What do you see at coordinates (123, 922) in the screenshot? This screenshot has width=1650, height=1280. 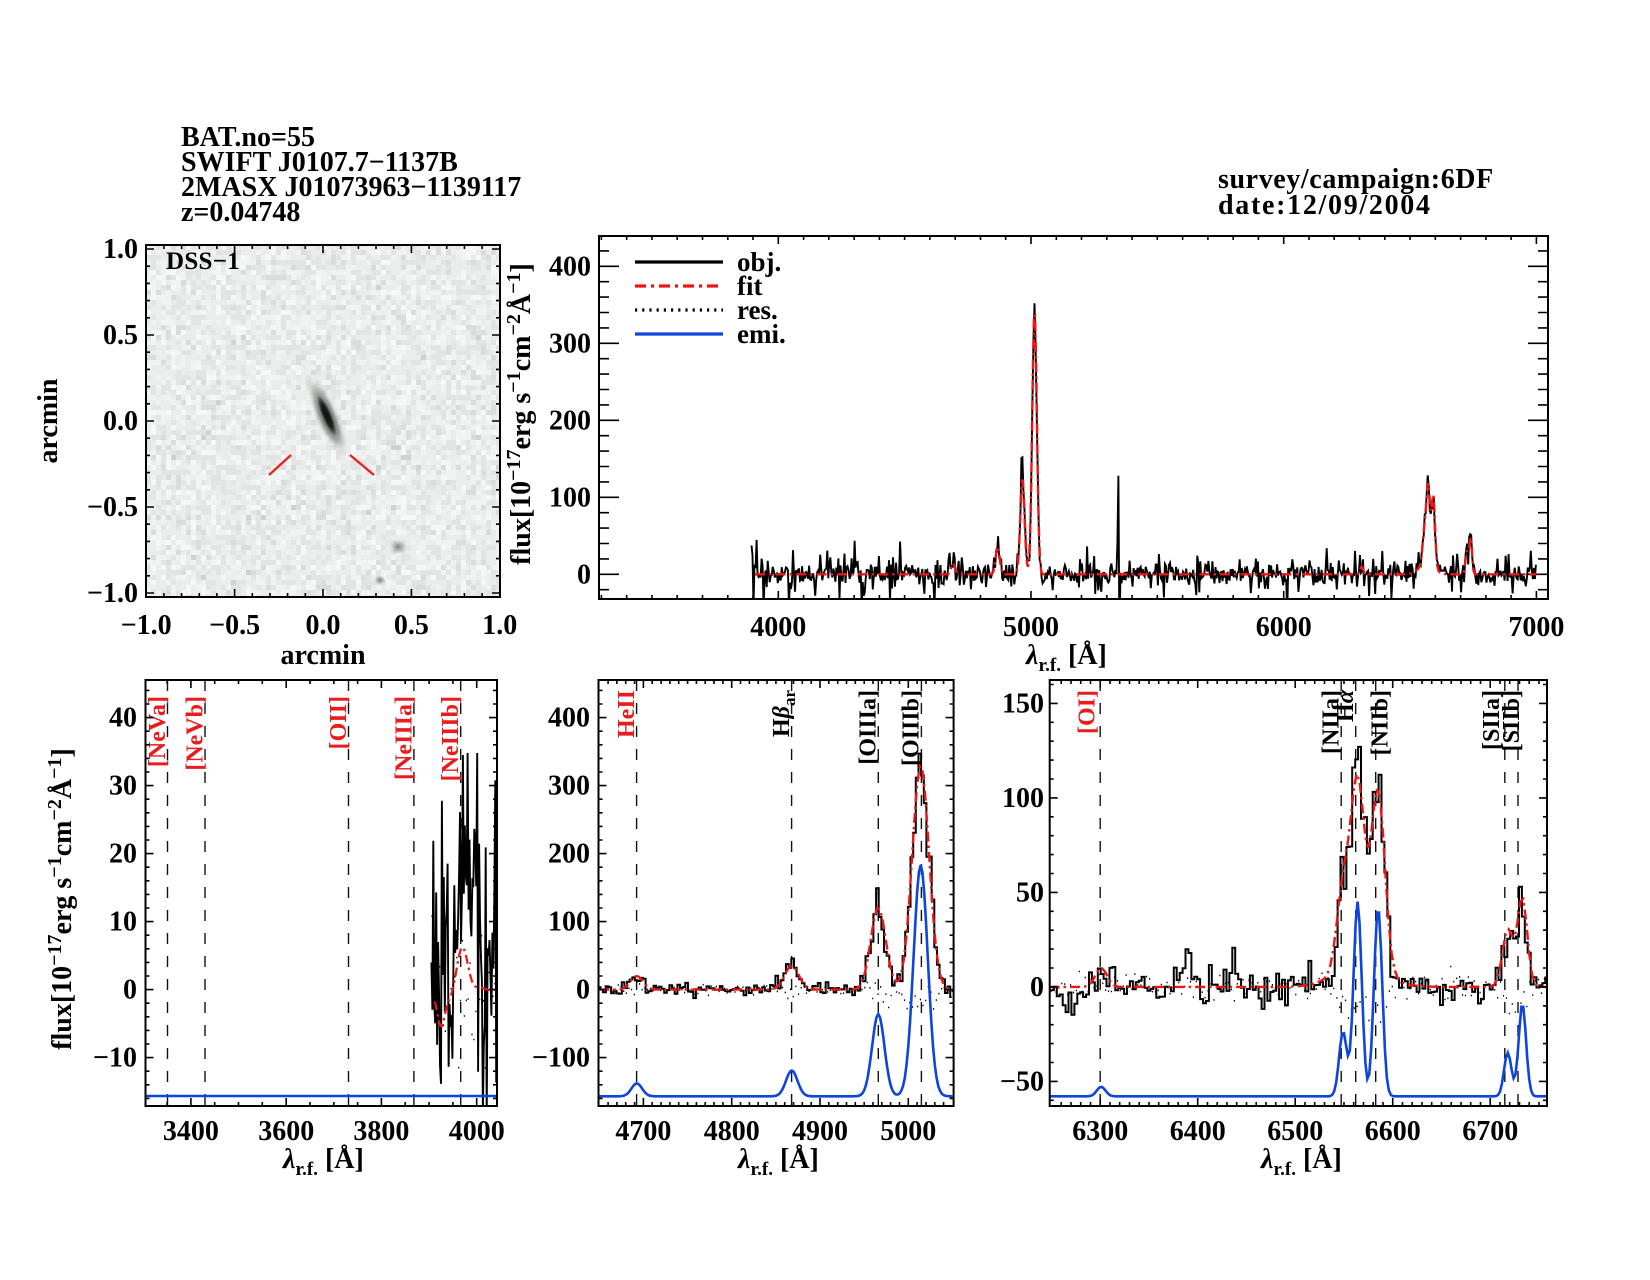 I see `svg-text: 10` at bounding box center [123, 922].